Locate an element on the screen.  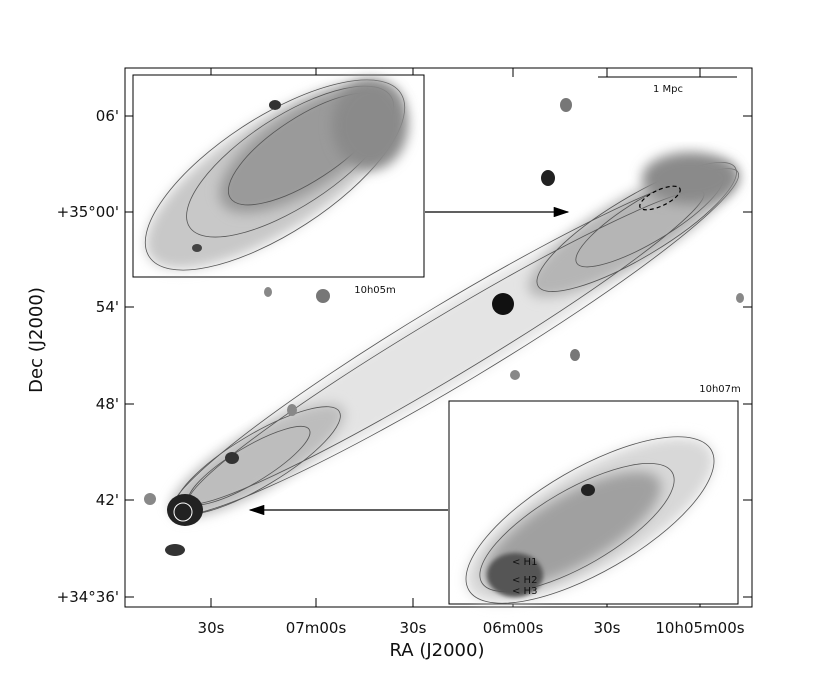
scale-bar-label: 1 Mpc is located at coordinates (668, 89).